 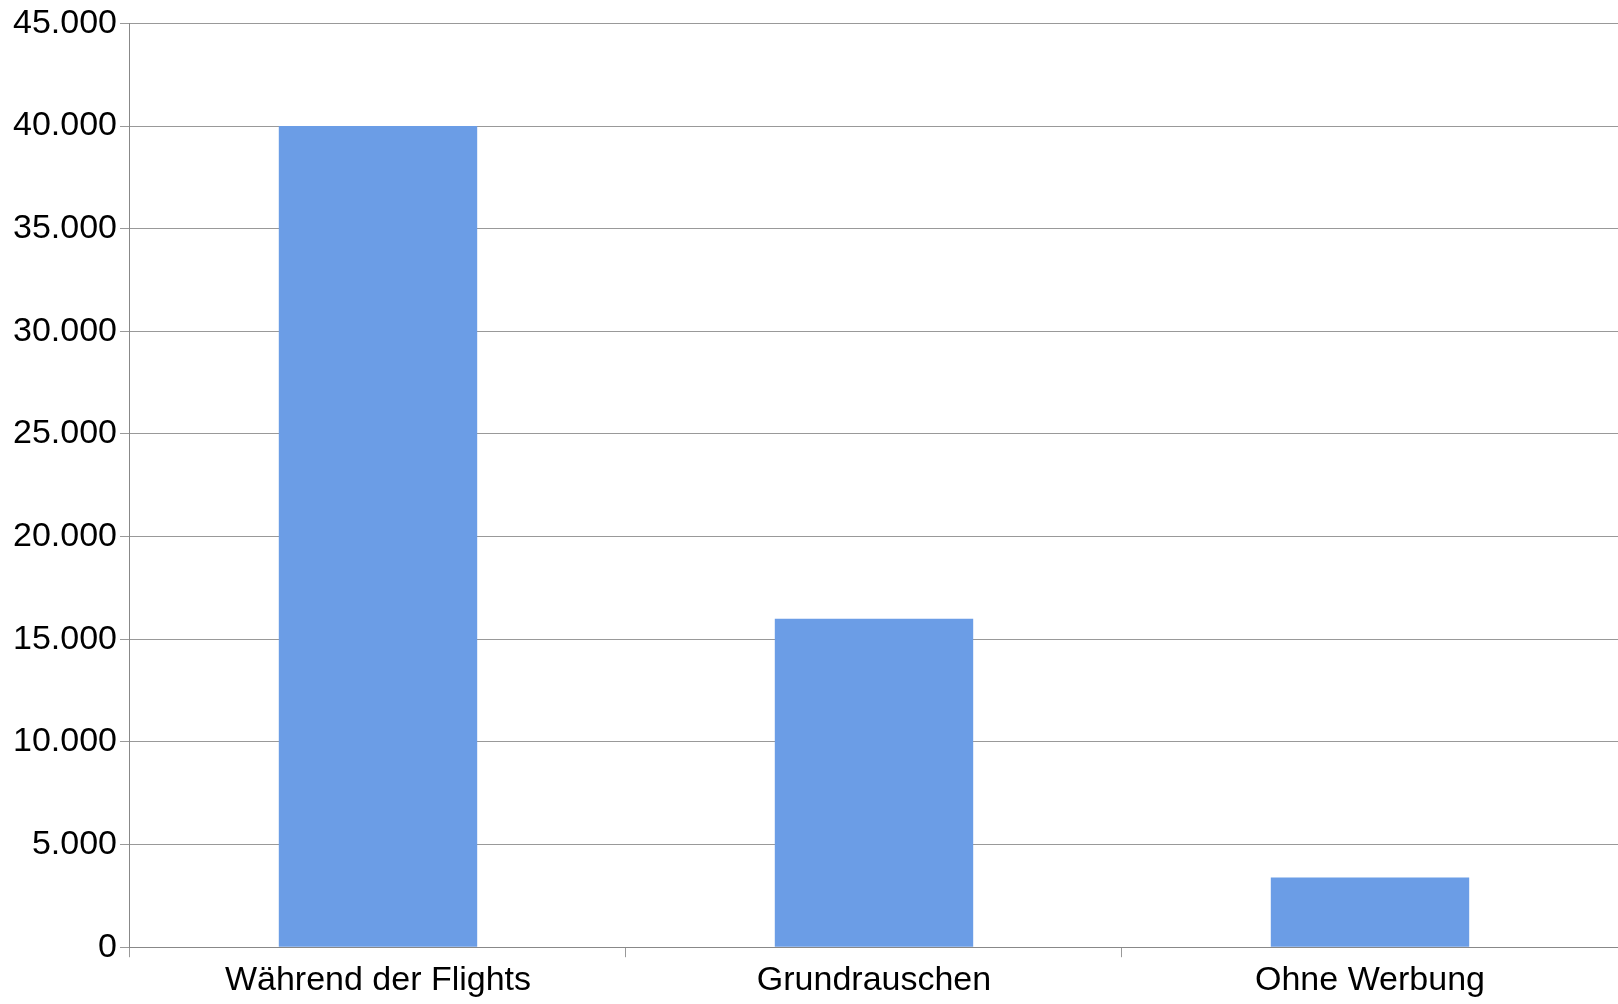 What do you see at coordinates (74, 841) in the screenshot?
I see `y-tick-label: 5.000` at bounding box center [74, 841].